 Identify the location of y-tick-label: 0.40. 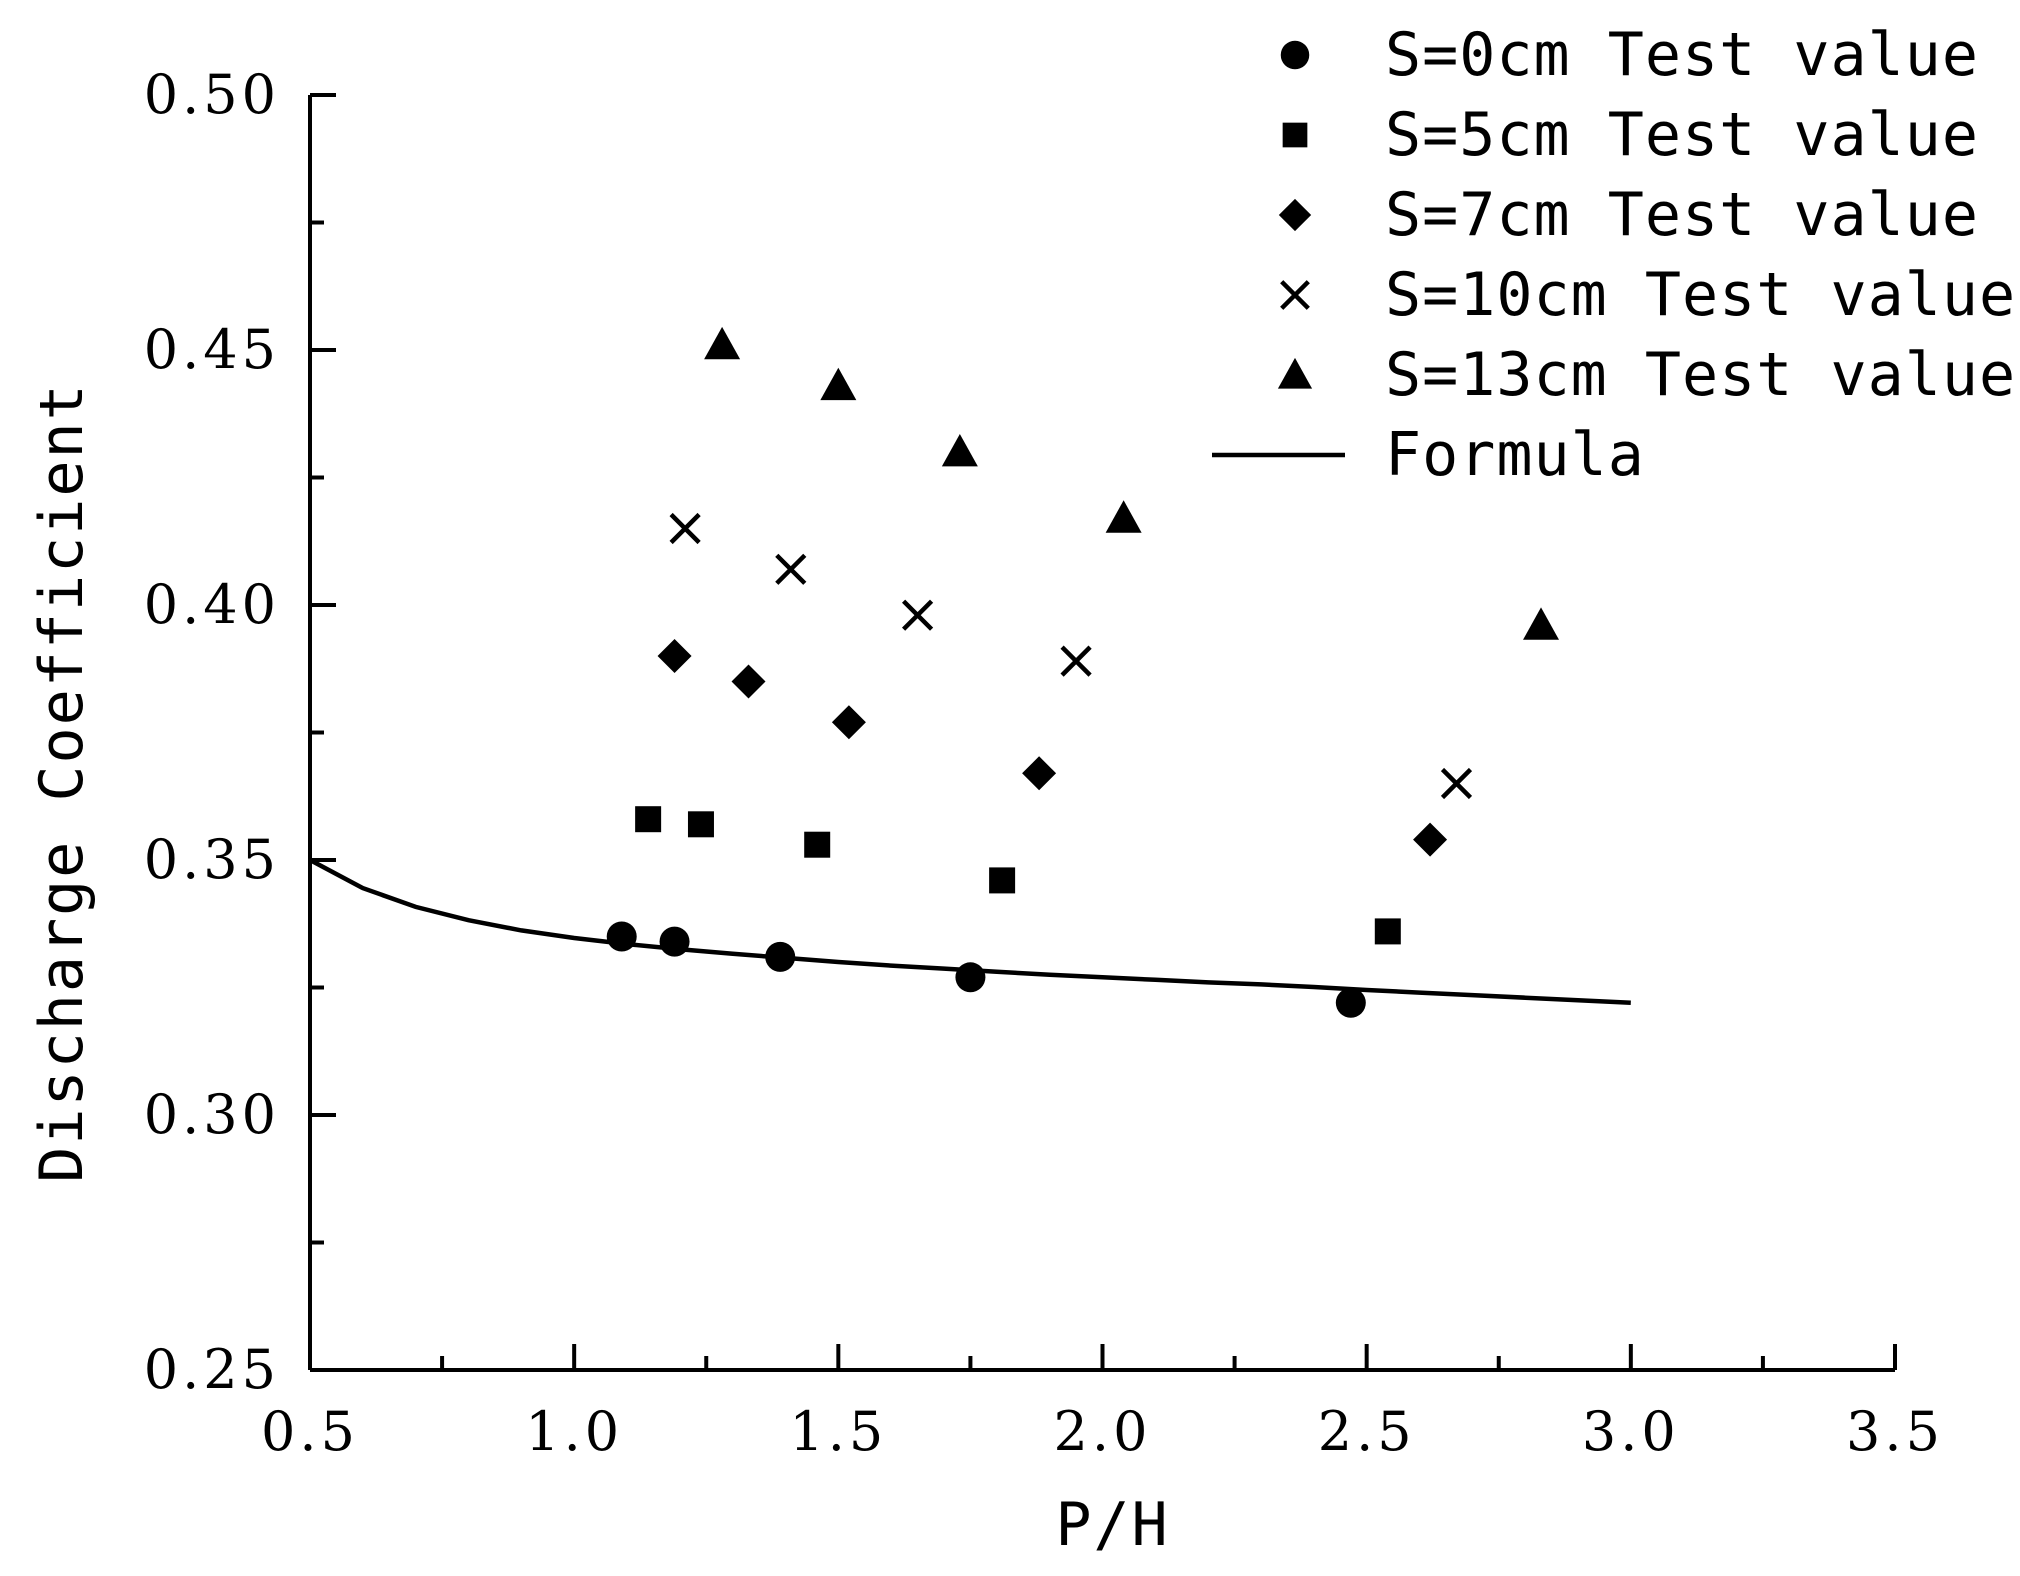
(212, 604).